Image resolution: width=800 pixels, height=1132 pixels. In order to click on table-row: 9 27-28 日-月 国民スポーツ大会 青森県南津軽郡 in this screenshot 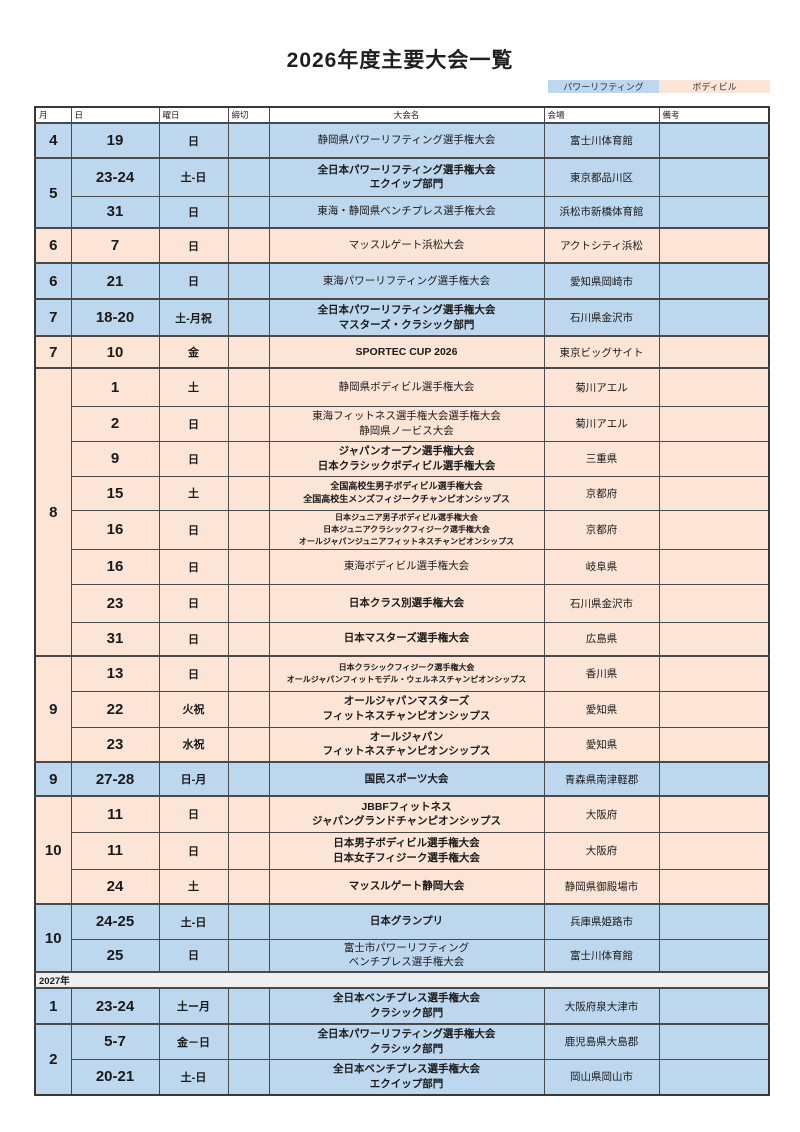, I will do `click(402, 779)`.